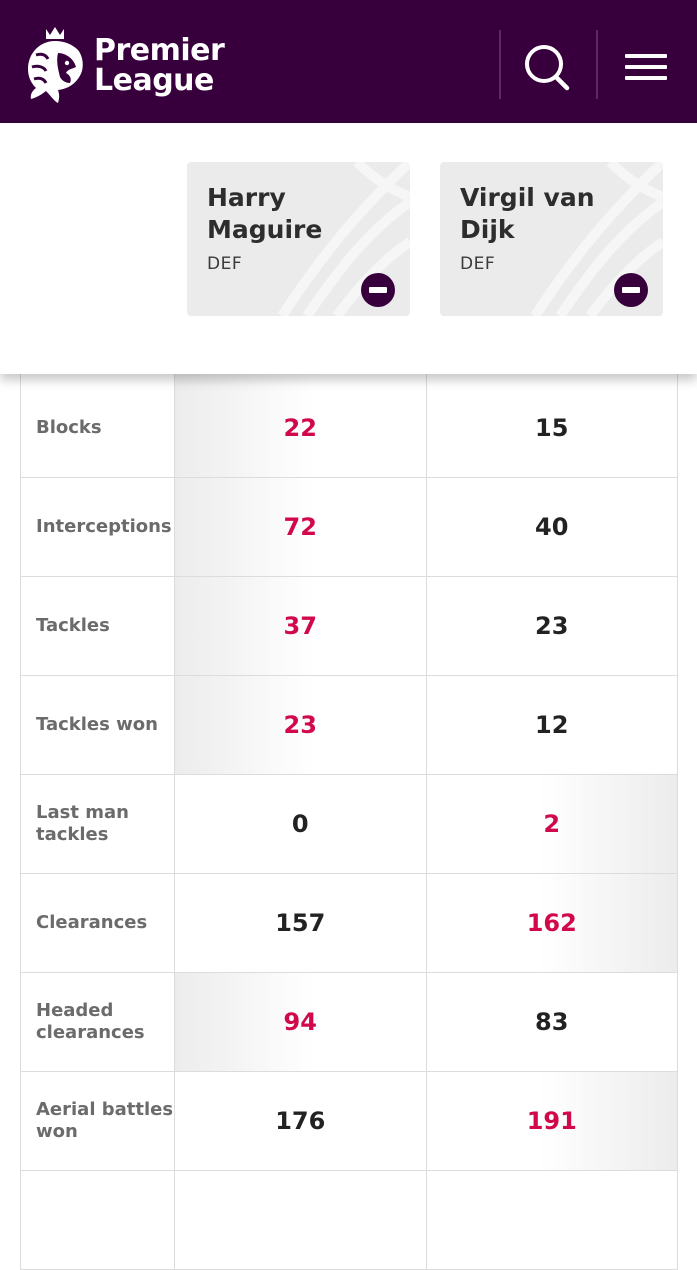 Image resolution: width=697 pixels, height=1270 pixels. I want to click on stat-label: Tackles won, so click(98, 725).